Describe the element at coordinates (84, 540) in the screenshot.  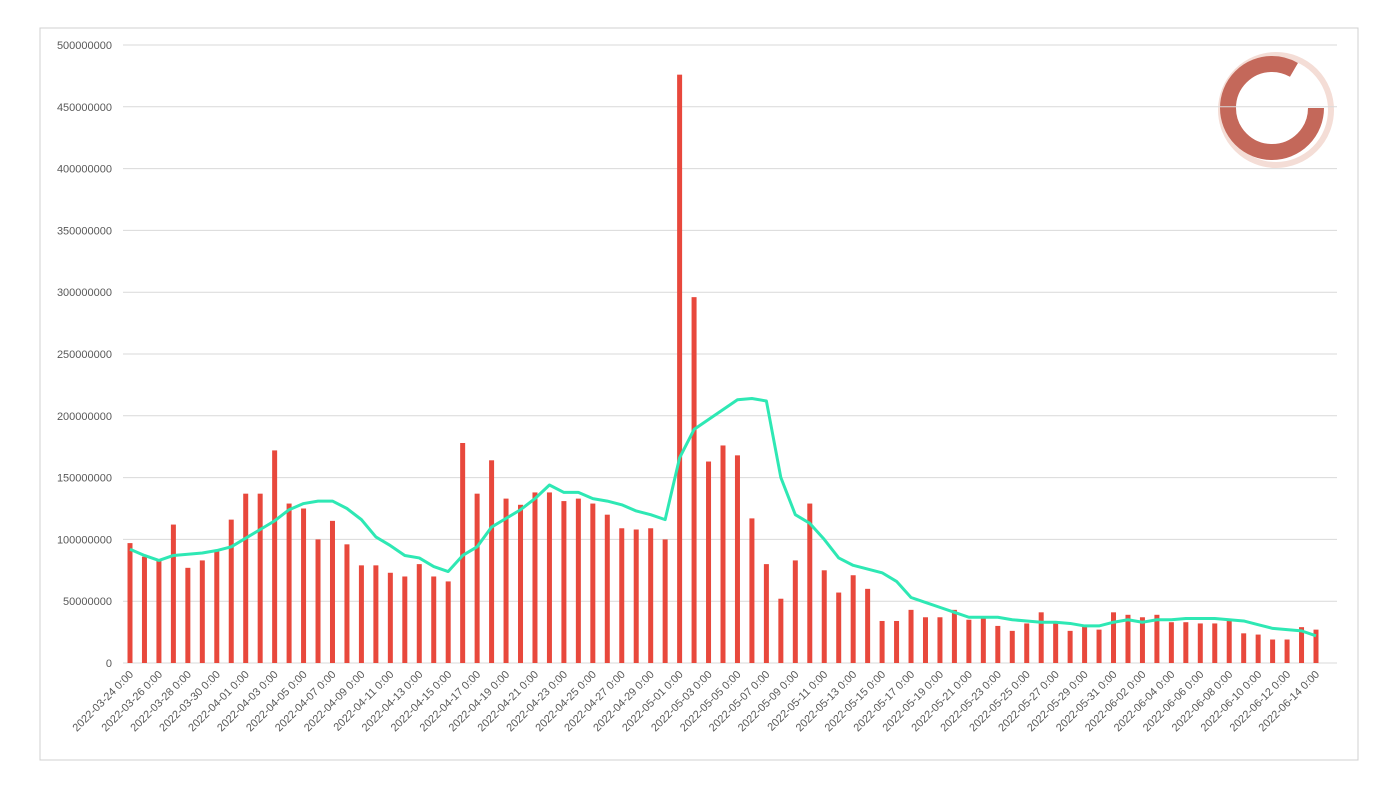
I see `y-tick-label: 100000000` at that location.